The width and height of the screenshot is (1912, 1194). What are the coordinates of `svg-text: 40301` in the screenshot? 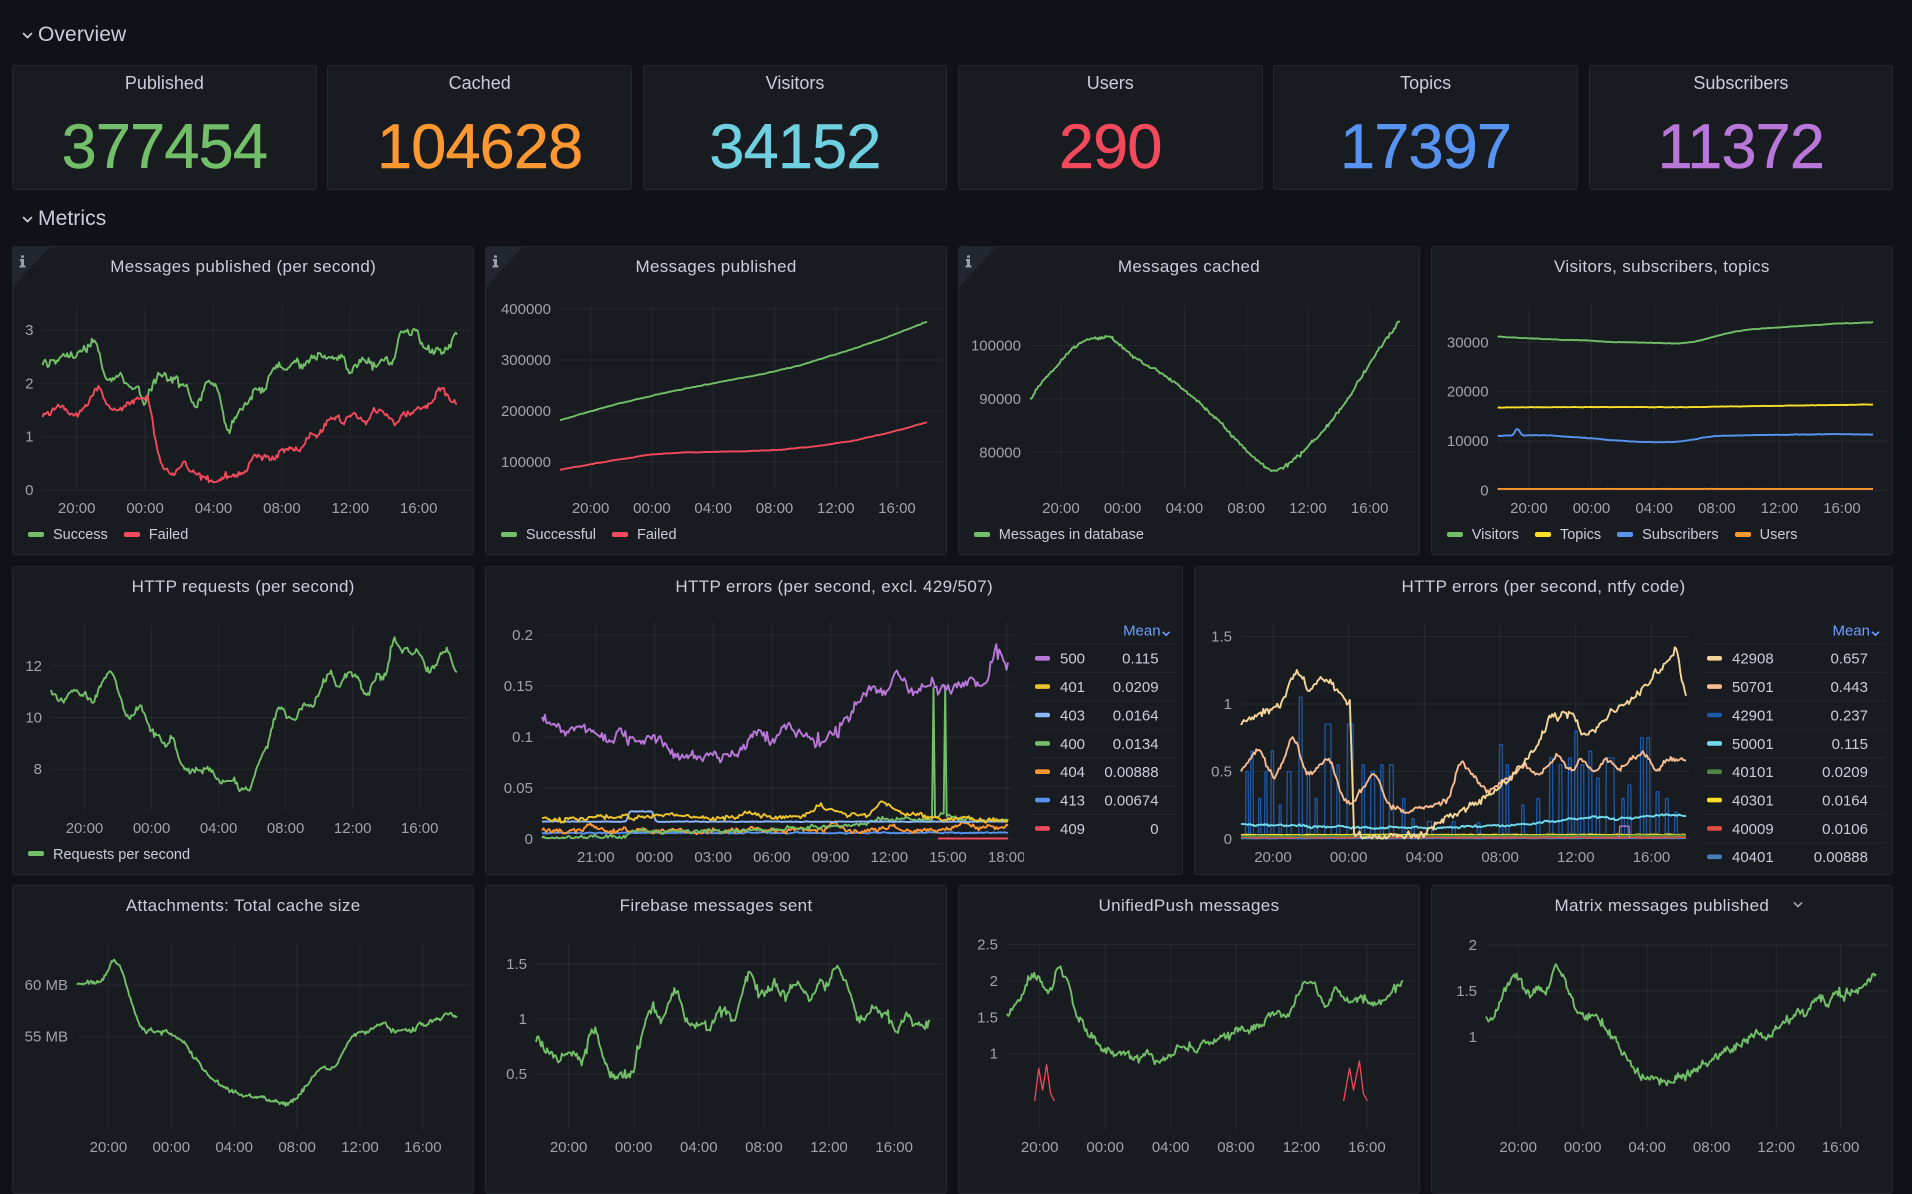 It's located at (1753, 800).